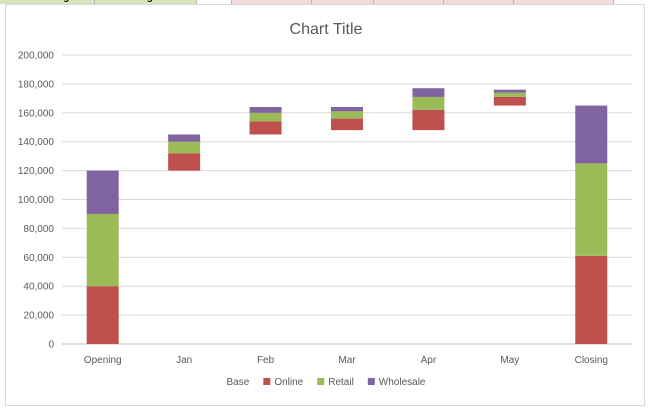 The height and width of the screenshot is (412, 652). What do you see at coordinates (265, 110) in the screenshot?
I see `bar-wholesale-feb` at bounding box center [265, 110].